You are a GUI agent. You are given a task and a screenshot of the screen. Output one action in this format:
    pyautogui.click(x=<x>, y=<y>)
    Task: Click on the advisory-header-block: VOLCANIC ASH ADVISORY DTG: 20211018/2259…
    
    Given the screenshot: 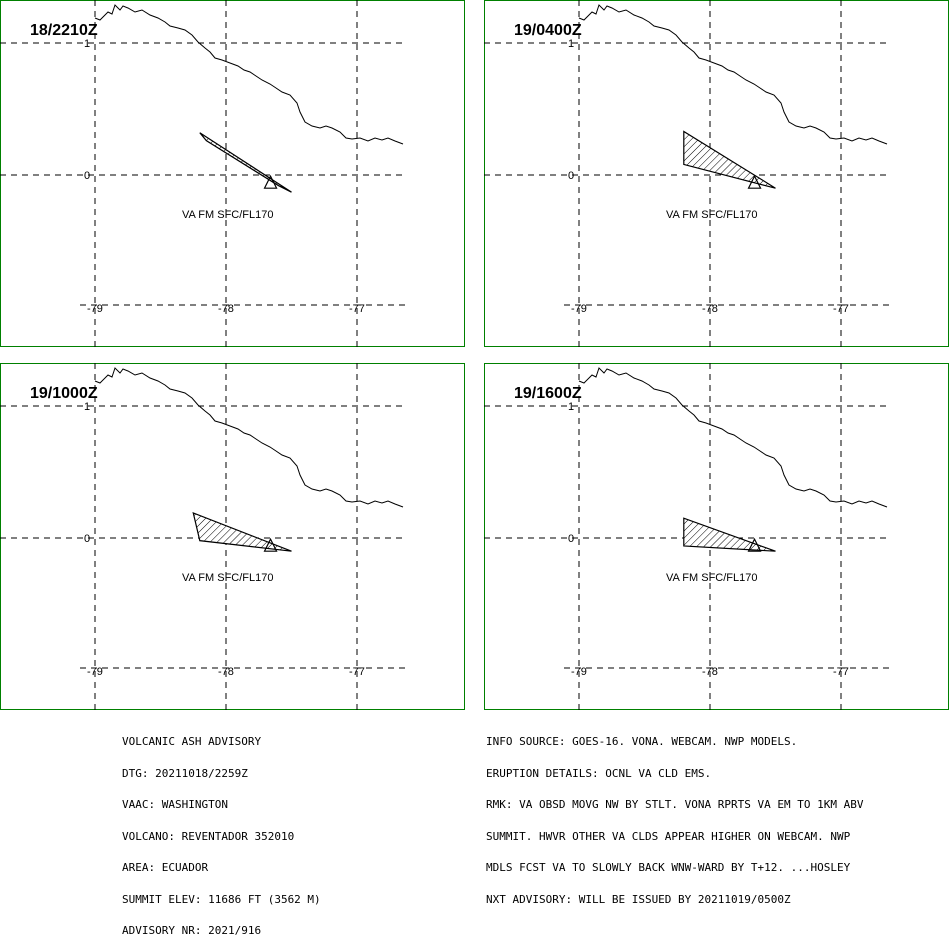 What is the action you would take?
    pyautogui.click(x=221, y=831)
    